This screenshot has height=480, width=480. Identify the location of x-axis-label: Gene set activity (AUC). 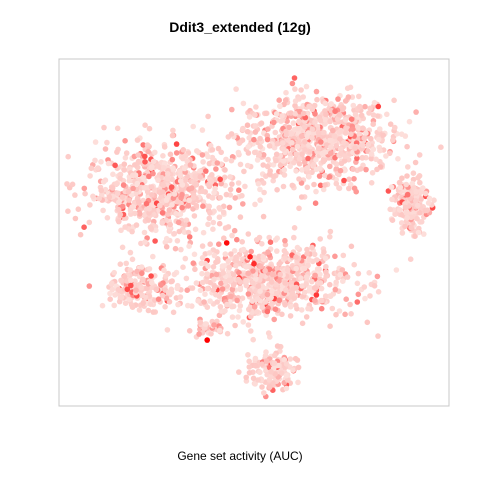
(240, 456).